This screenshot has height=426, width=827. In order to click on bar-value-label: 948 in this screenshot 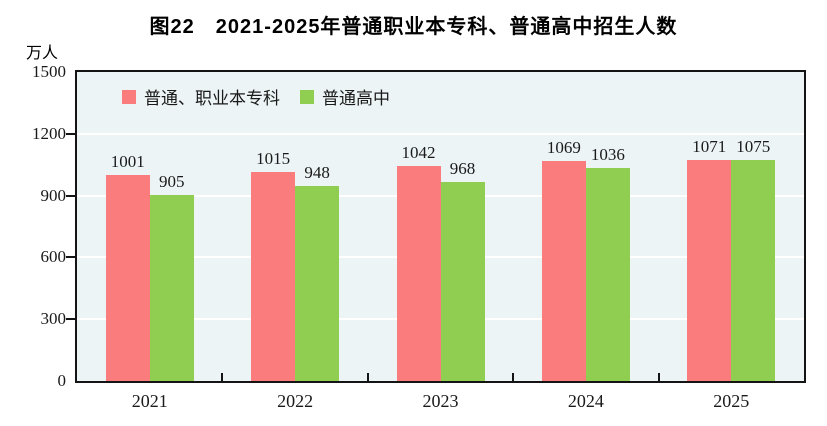, I will do `click(317, 172)`.